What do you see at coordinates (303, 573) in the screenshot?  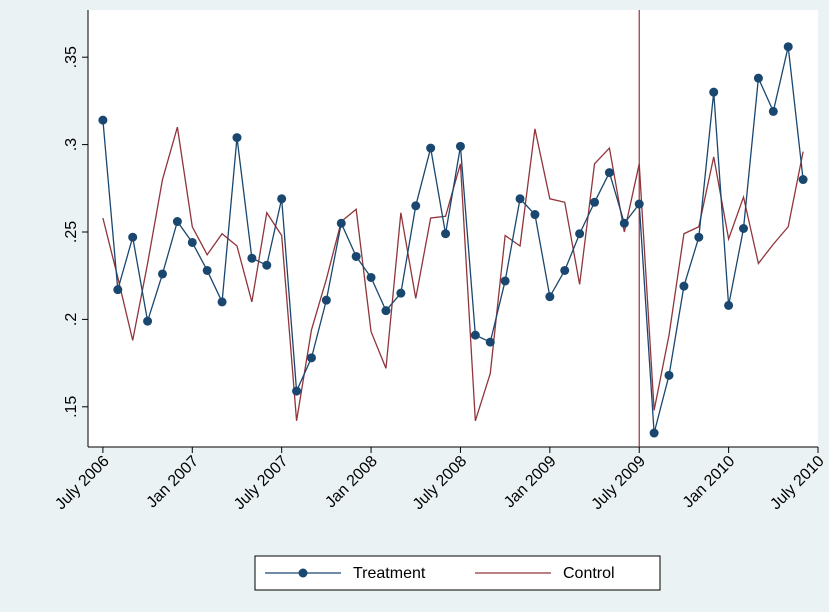 I see `legend-marker` at bounding box center [303, 573].